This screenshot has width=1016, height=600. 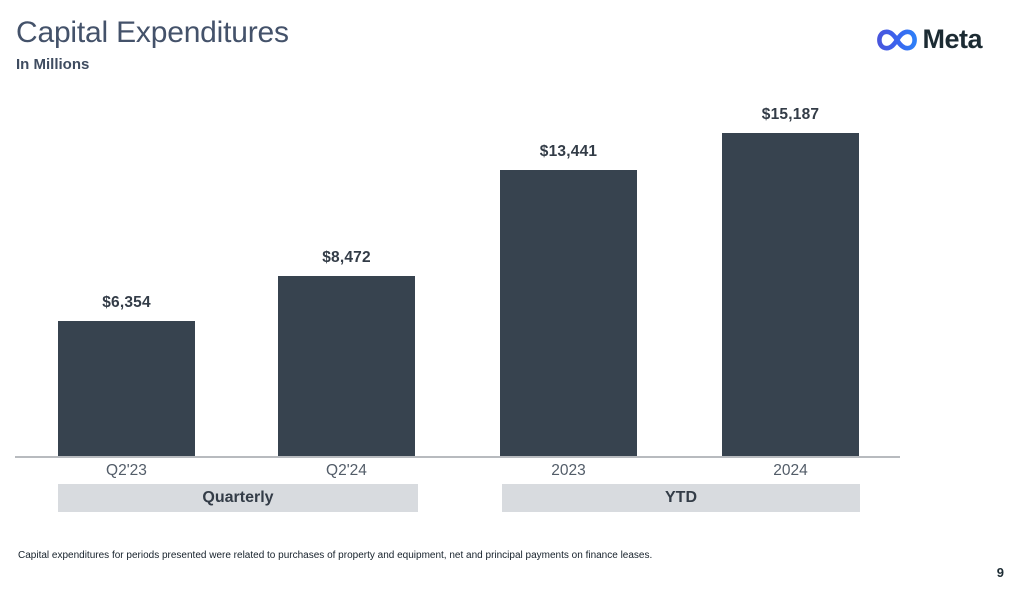 What do you see at coordinates (126, 302) in the screenshot?
I see `bar-value-label: $6,354` at bounding box center [126, 302].